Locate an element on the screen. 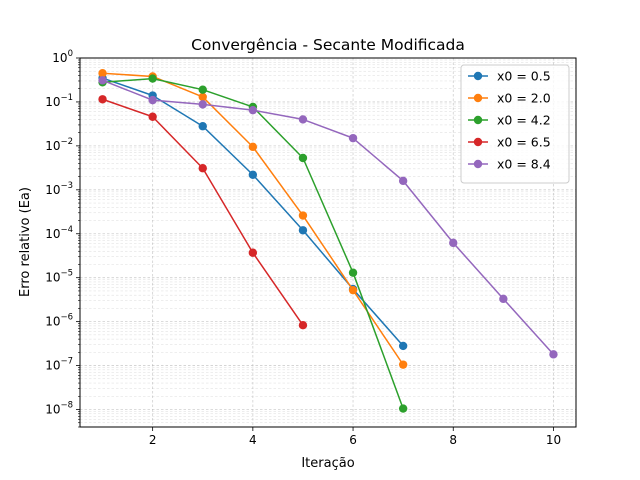 The image size is (640, 480). x-tick-label: 10 is located at coordinates (553, 440).